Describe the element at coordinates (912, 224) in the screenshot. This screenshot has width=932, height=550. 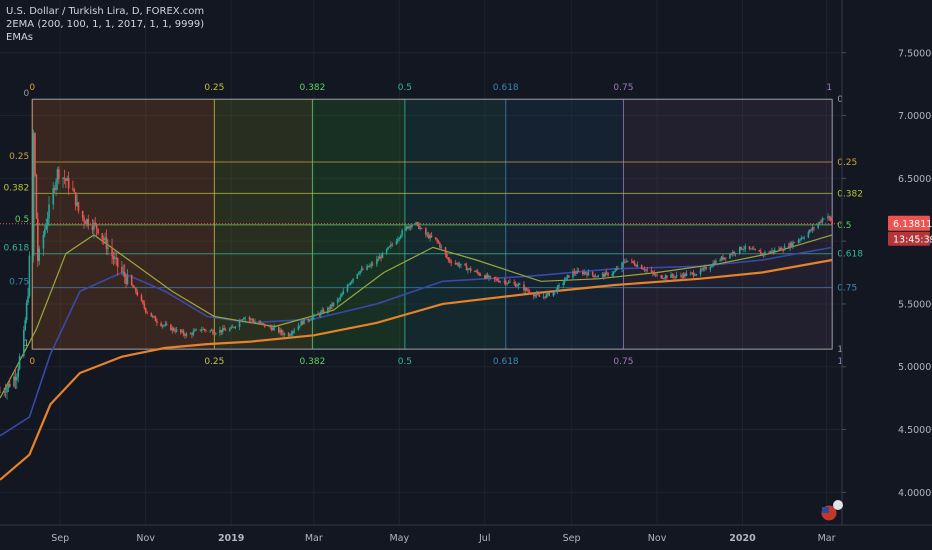
I see `current-price-value: 6.13811` at that location.